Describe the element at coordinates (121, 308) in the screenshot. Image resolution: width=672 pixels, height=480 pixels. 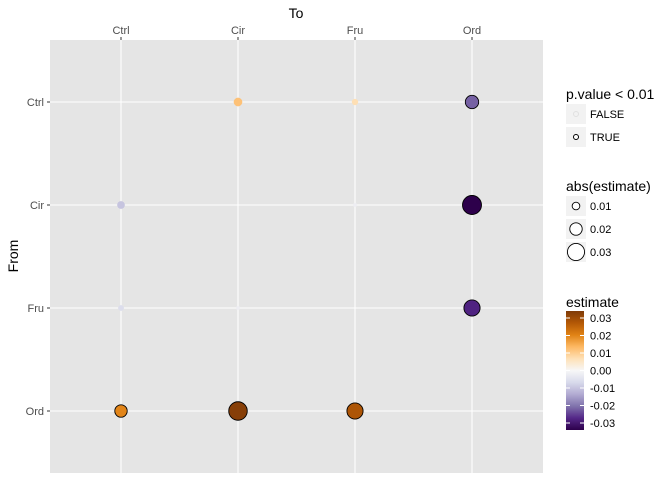
I see `point-fru-to-ctrl` at that location.